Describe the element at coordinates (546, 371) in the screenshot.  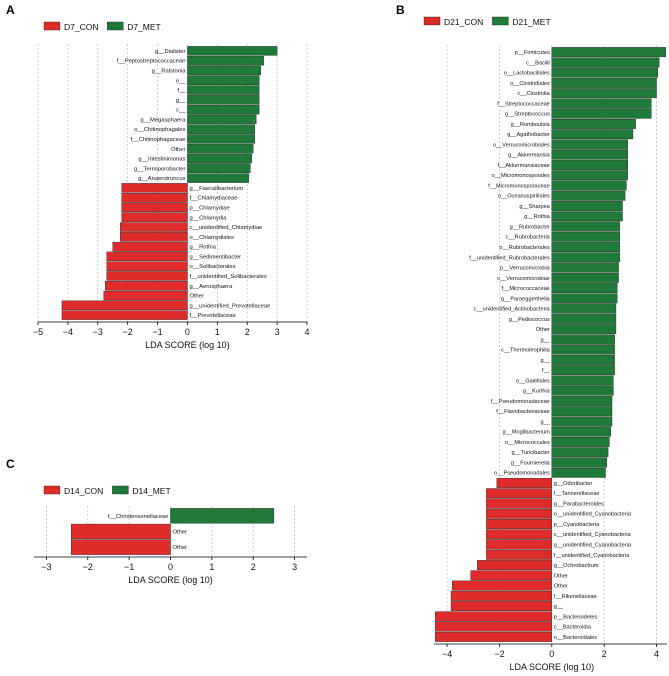
I see `category-label-b: f__` at that location.